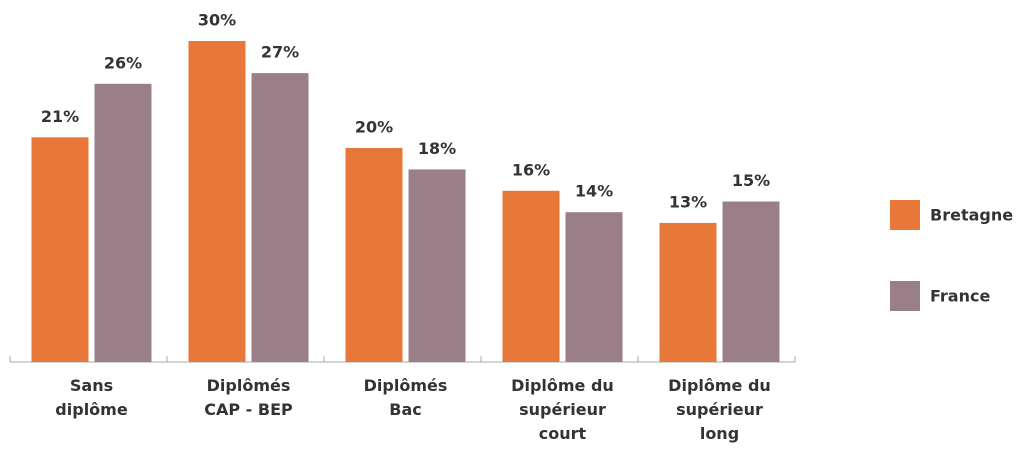 The height and width of the screenshot is (452, 1020). What do you see at coordinates (280, 52) in the screenshot?
I see `value-label: 27%` at bounding box center [280, 52].